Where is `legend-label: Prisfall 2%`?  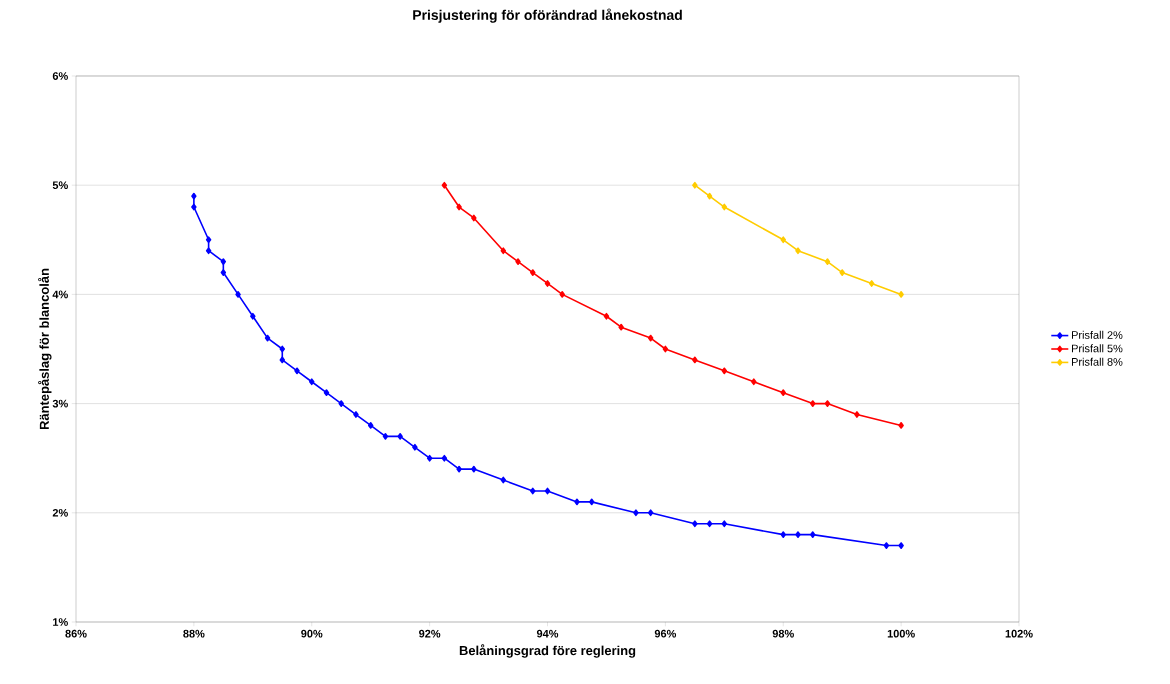 legend-label: Prisfall 2% is located at coordinates (1097, 334).